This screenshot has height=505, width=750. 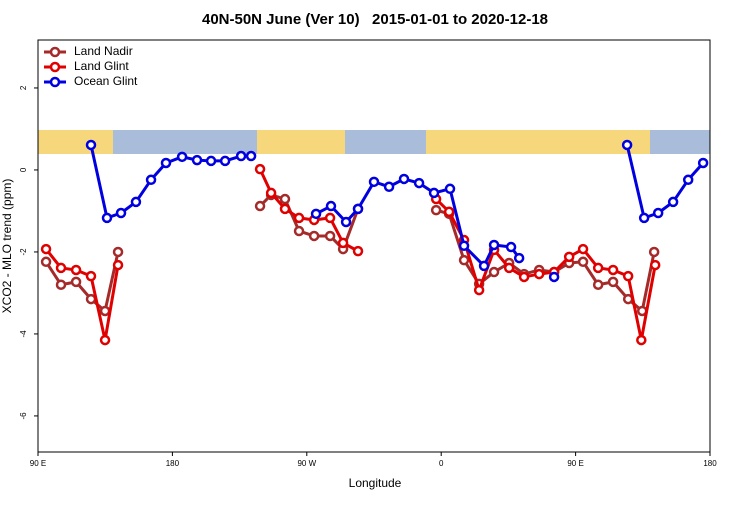 I want to click on y-tick-label: 0, so click(x=23, y=169).